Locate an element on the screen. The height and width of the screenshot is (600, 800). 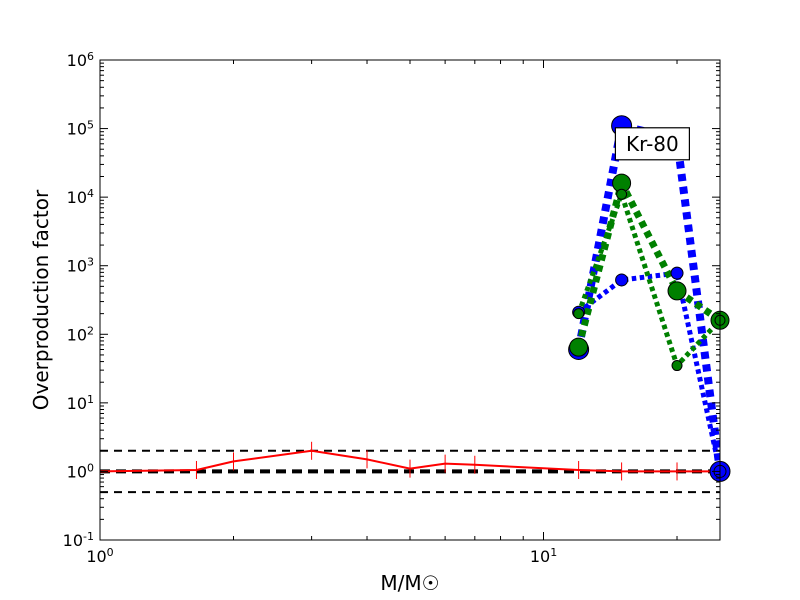
y-tick-label--1: 10⁻¹ is located at coordinates (78, 540).